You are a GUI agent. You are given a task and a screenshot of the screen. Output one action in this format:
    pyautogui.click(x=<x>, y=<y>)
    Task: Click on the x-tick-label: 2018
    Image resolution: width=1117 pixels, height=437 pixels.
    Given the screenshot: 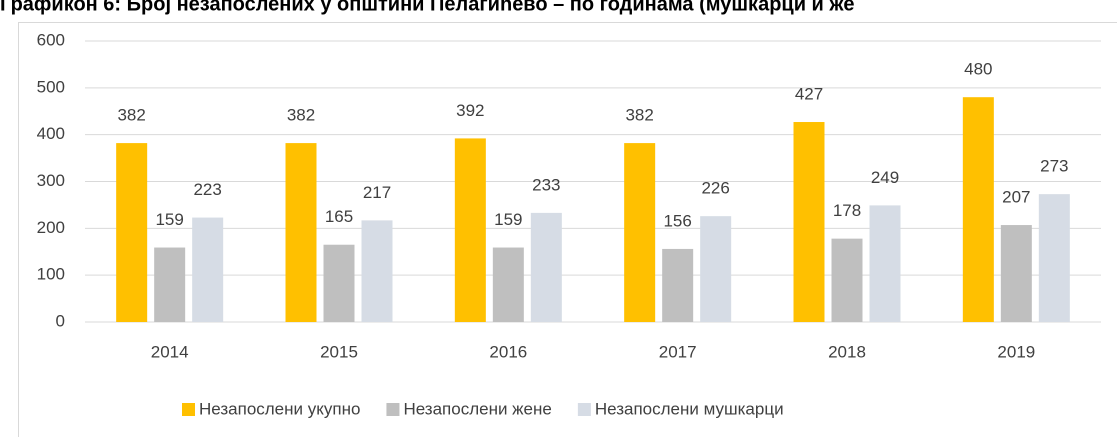 What is the action you would take?
    pyautogui.click(x=847, y=351)
    